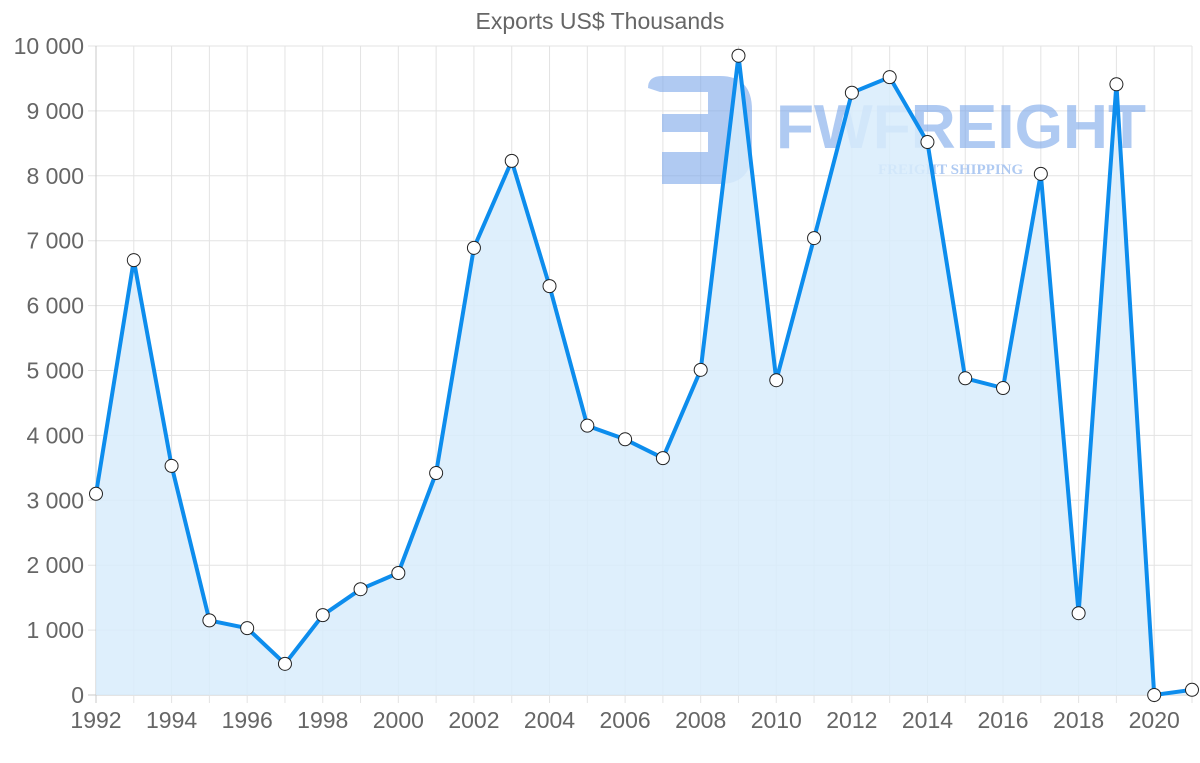 The image size is (1200, 763). I want to click on x-tick-label: 2020, so click(1154, 720).